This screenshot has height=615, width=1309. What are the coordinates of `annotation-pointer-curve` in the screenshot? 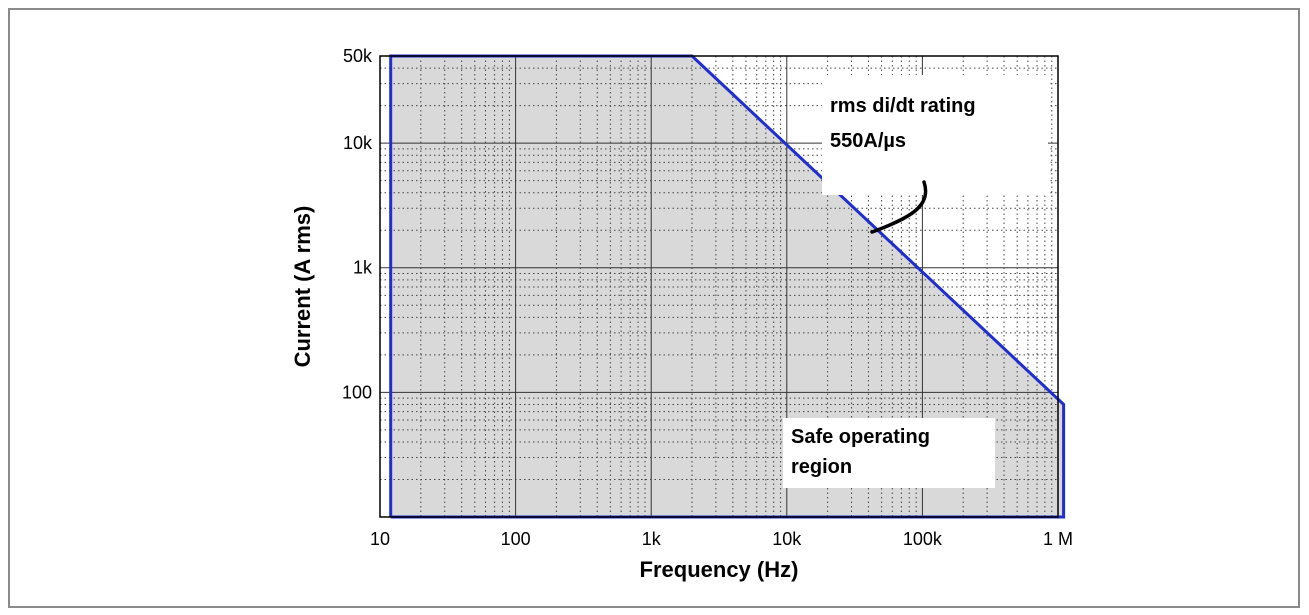 It's located at (899, 207).